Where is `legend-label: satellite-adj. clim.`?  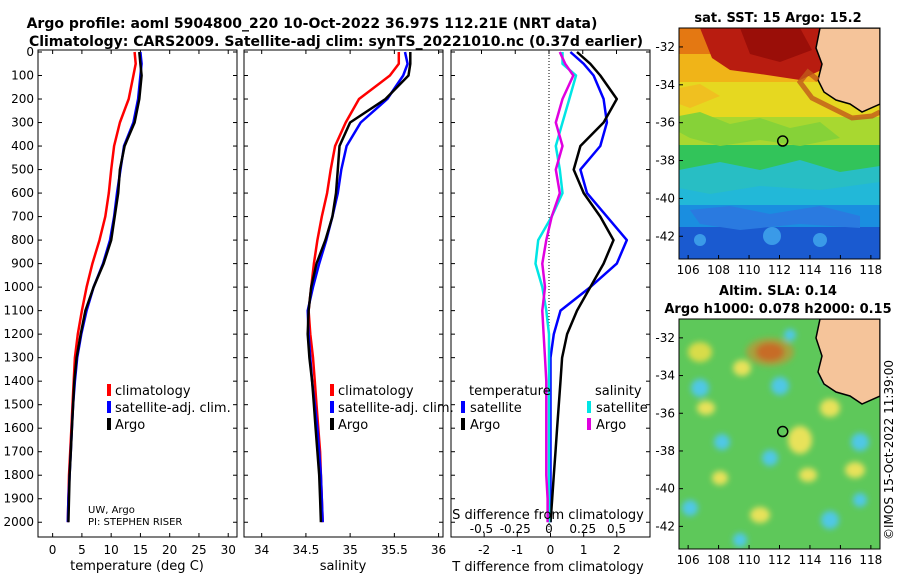
legend-label: satellite-adj. clim. is located at coordinates (396, 408).